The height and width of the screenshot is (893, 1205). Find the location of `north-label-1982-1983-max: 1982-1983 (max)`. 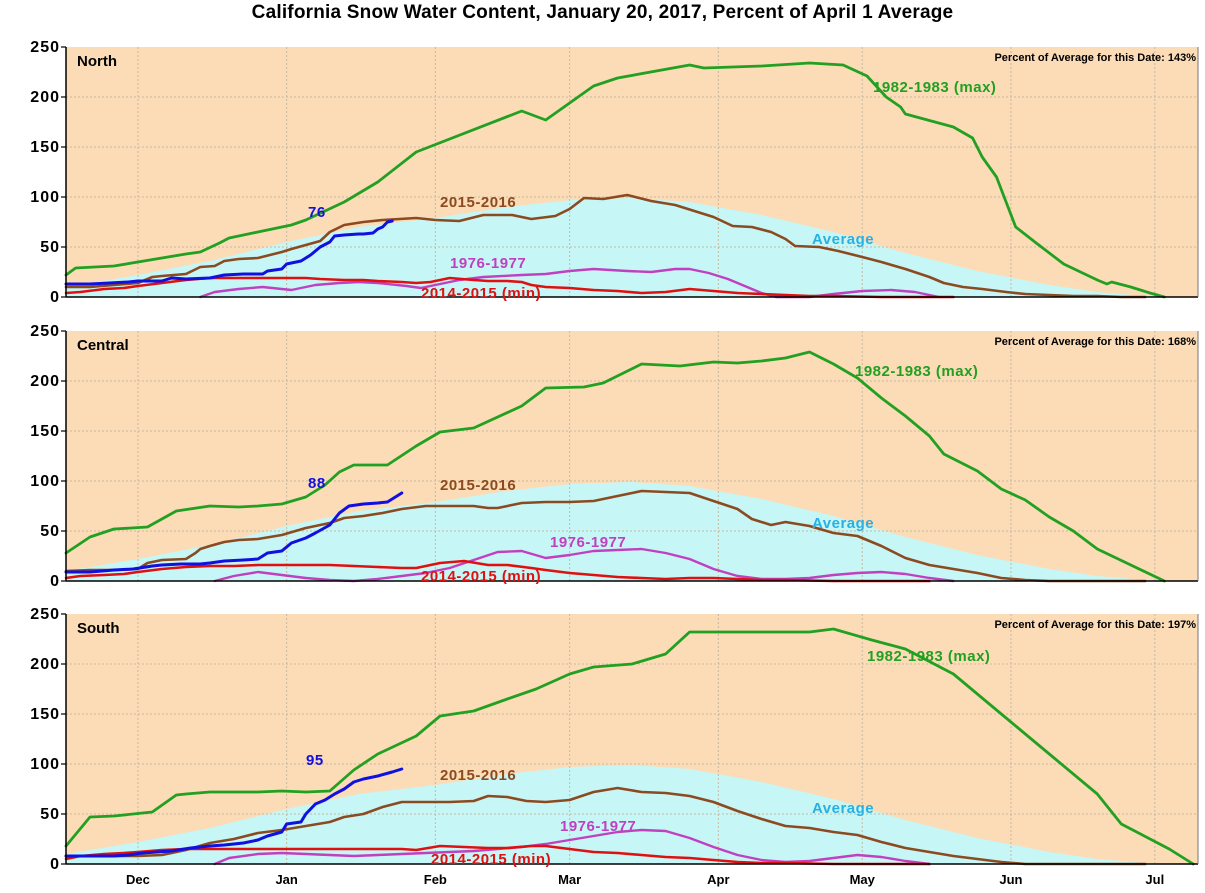

north-label-1982-1983-max: 1982-1983 (max) is located at coordinates (934, 87).